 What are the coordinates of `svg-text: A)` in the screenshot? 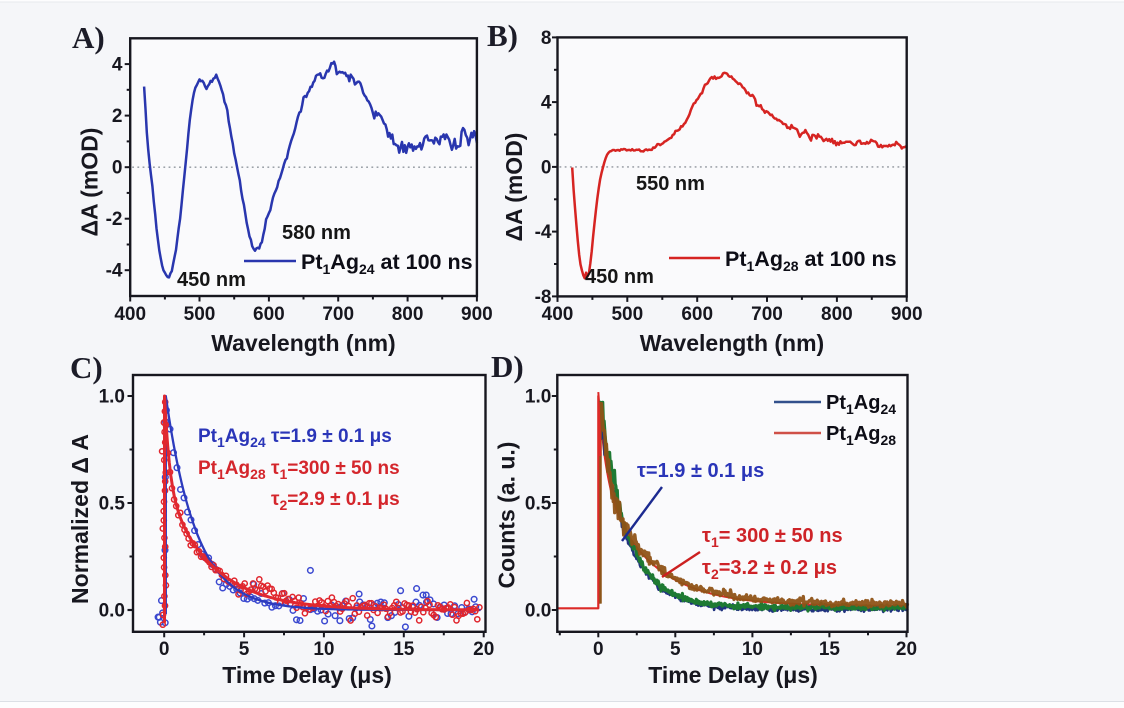 It's located at (88, 37).